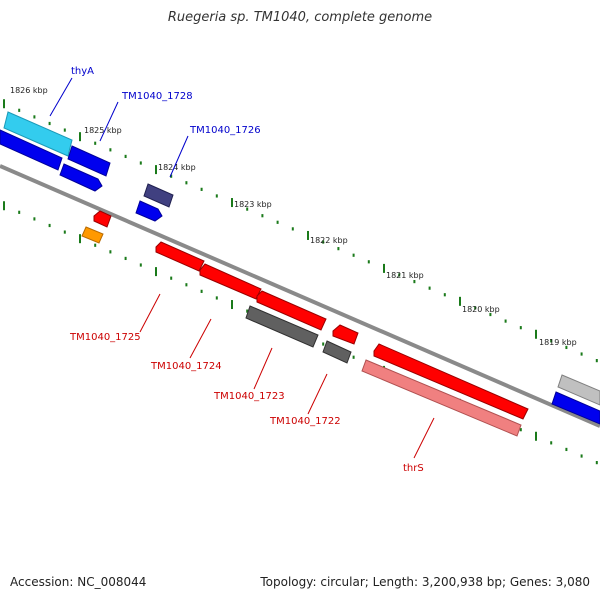  Describe the element at coordinates (103, 130) in the screenshot. I see `kbp-label: 1825 kbp` at that location.